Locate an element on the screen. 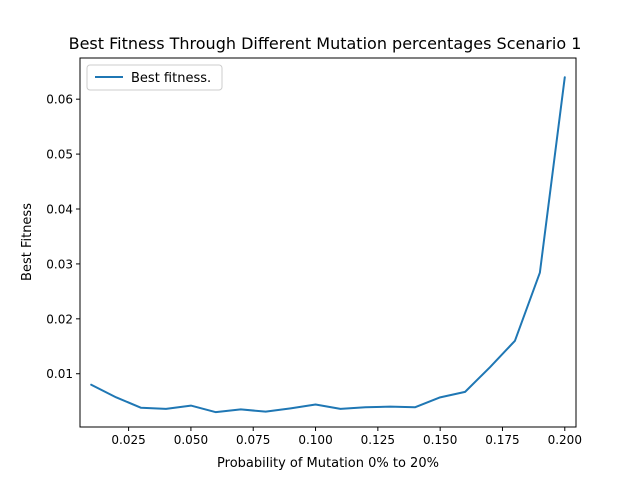  legend: Best fitness. is located at coordinates (154, 77).